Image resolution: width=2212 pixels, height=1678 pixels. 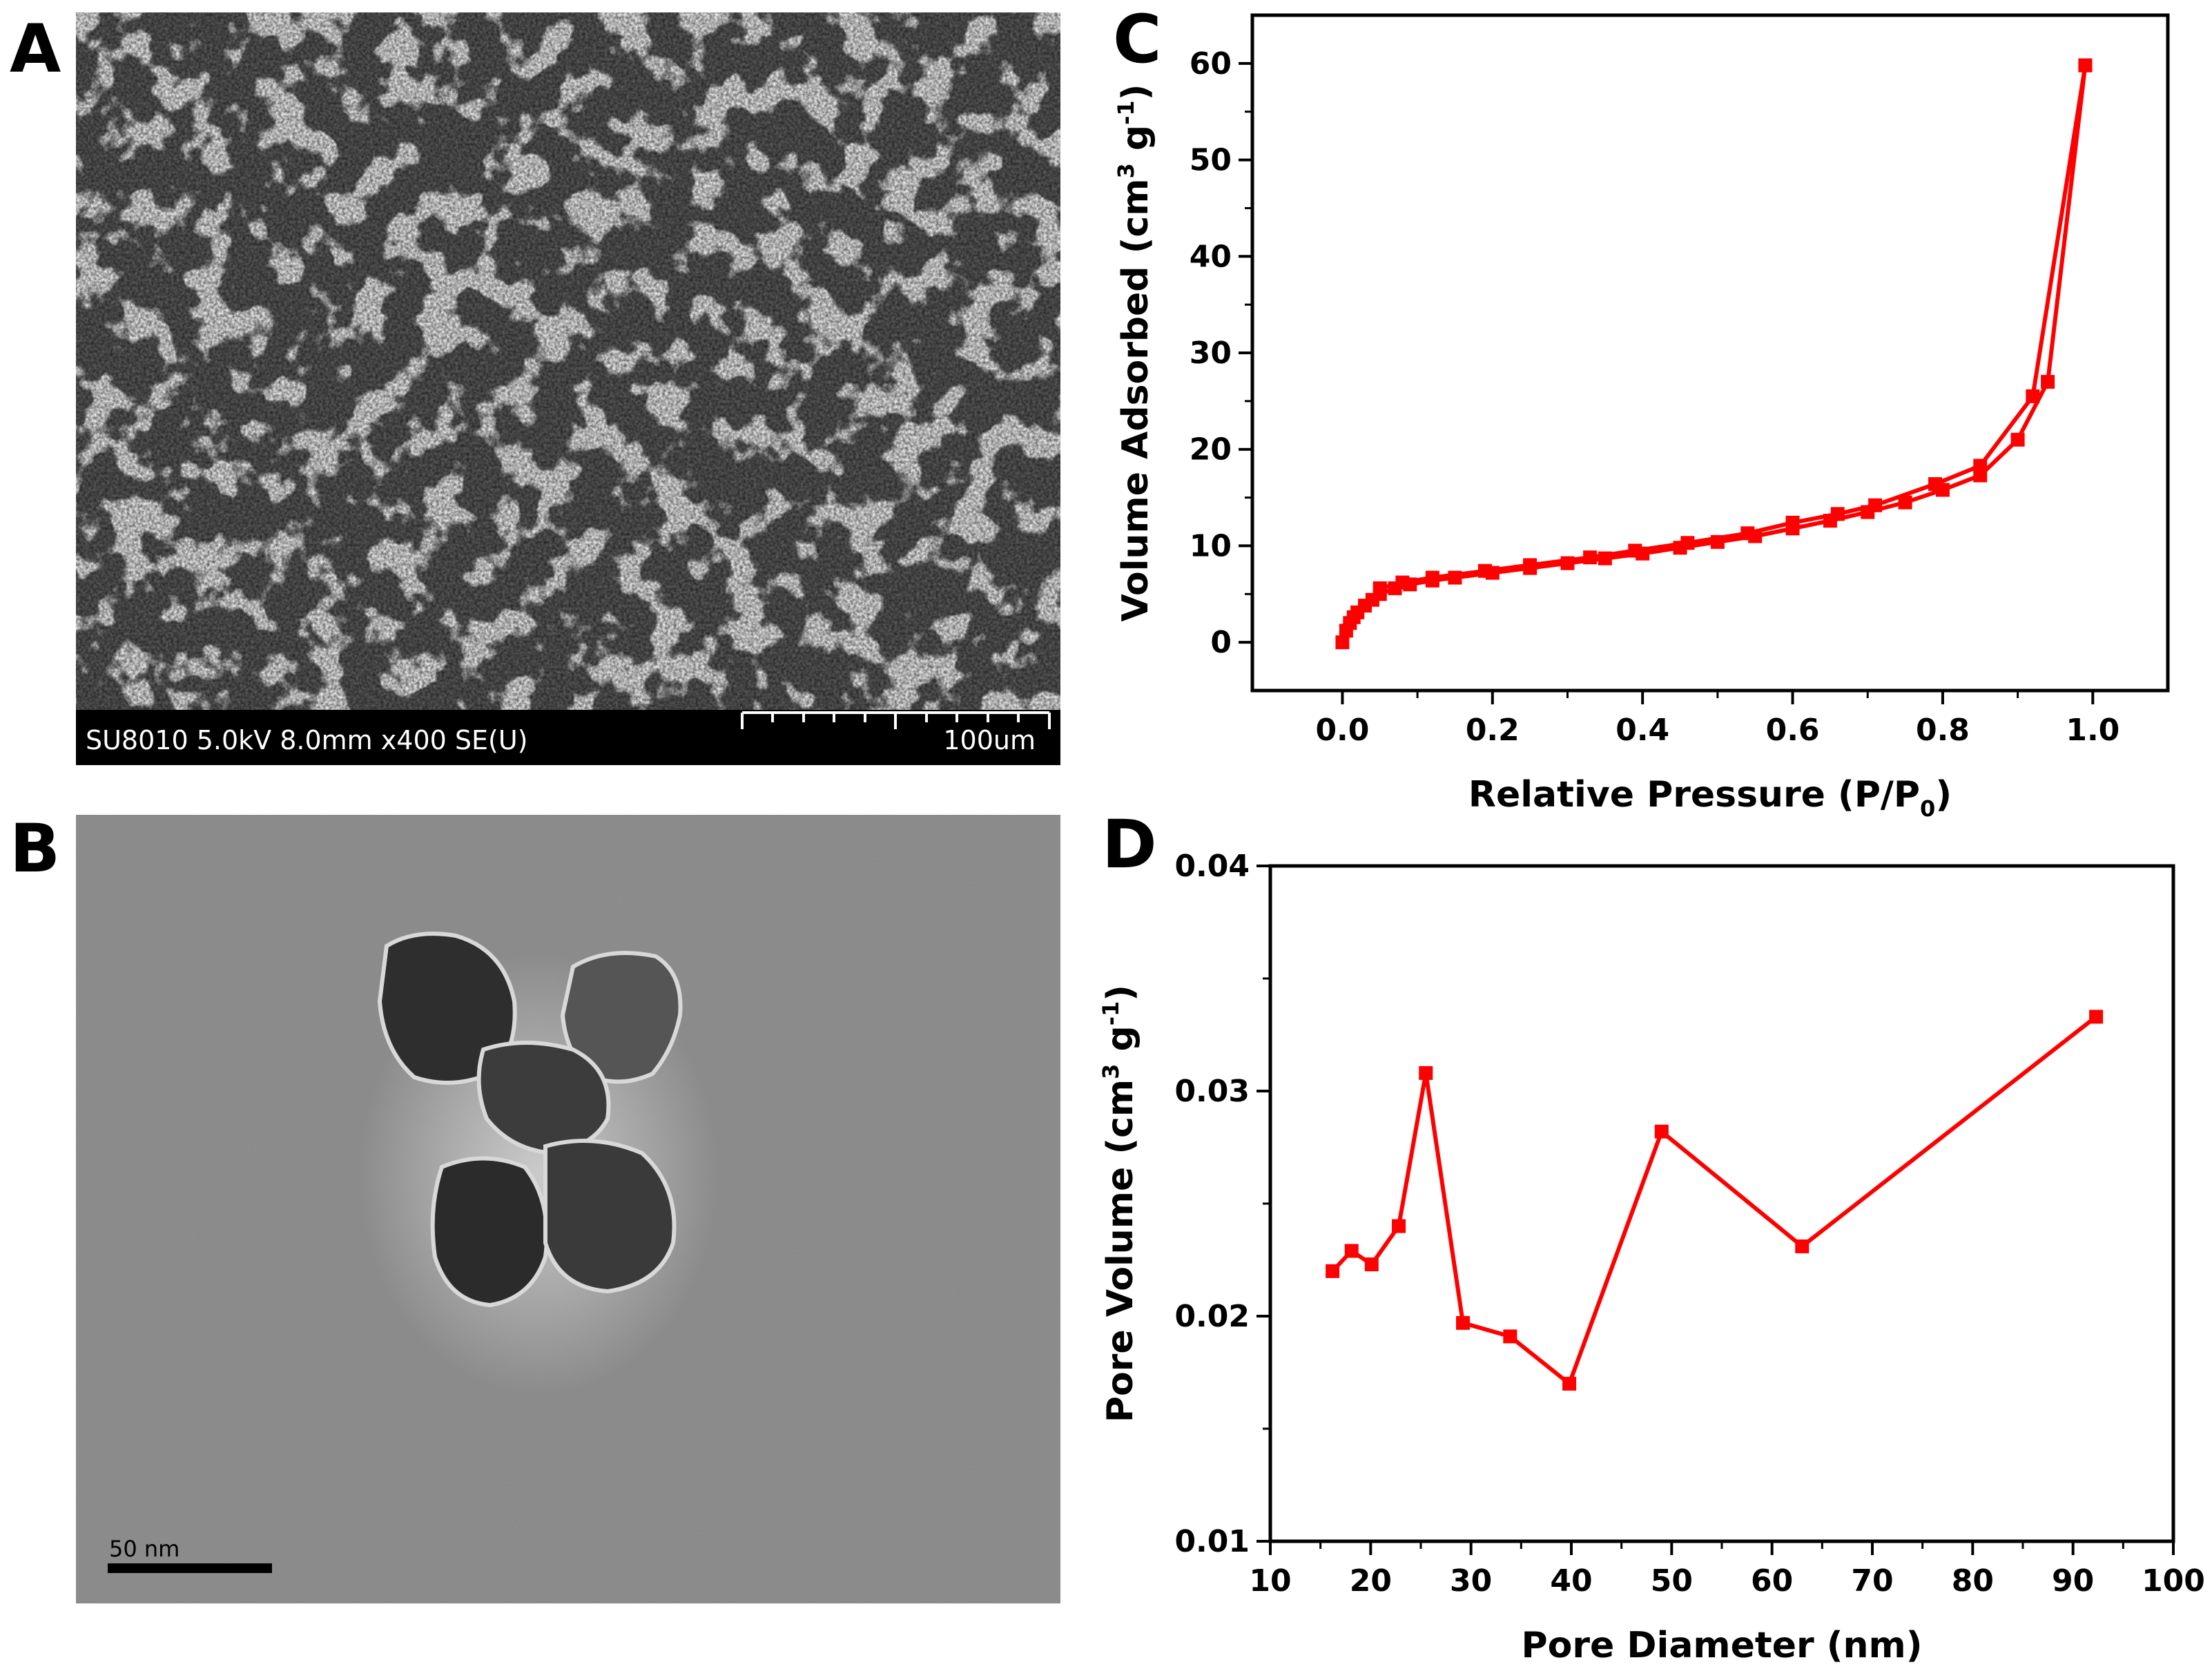 I want to click on y-axis-label-part: Volume Adsorbed (cm, so click(x=1135, y=401).